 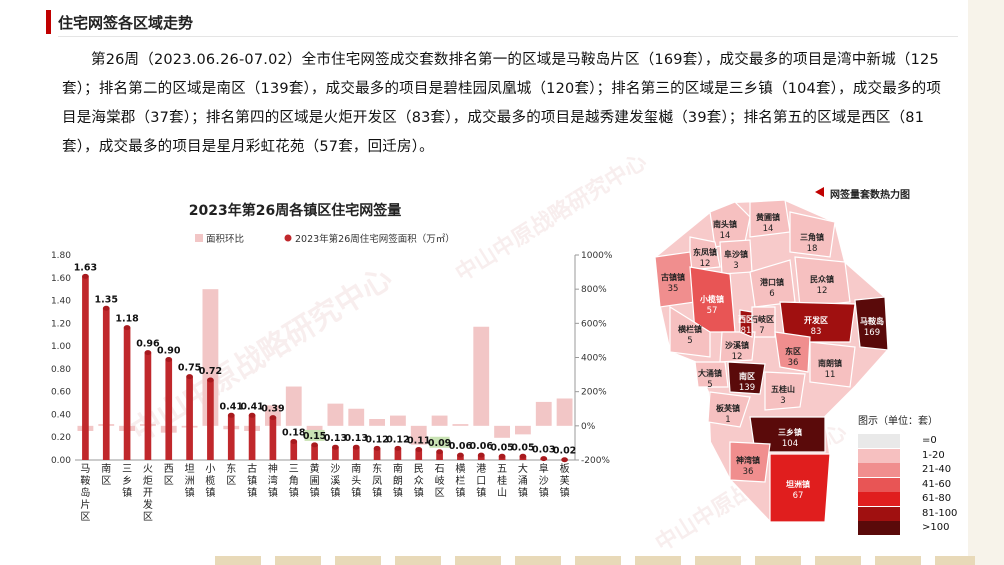 What do you see at coordinates (746, 319) in the screenshot?
I see `map-region-name: 西区` at bounding box center [746, 319].